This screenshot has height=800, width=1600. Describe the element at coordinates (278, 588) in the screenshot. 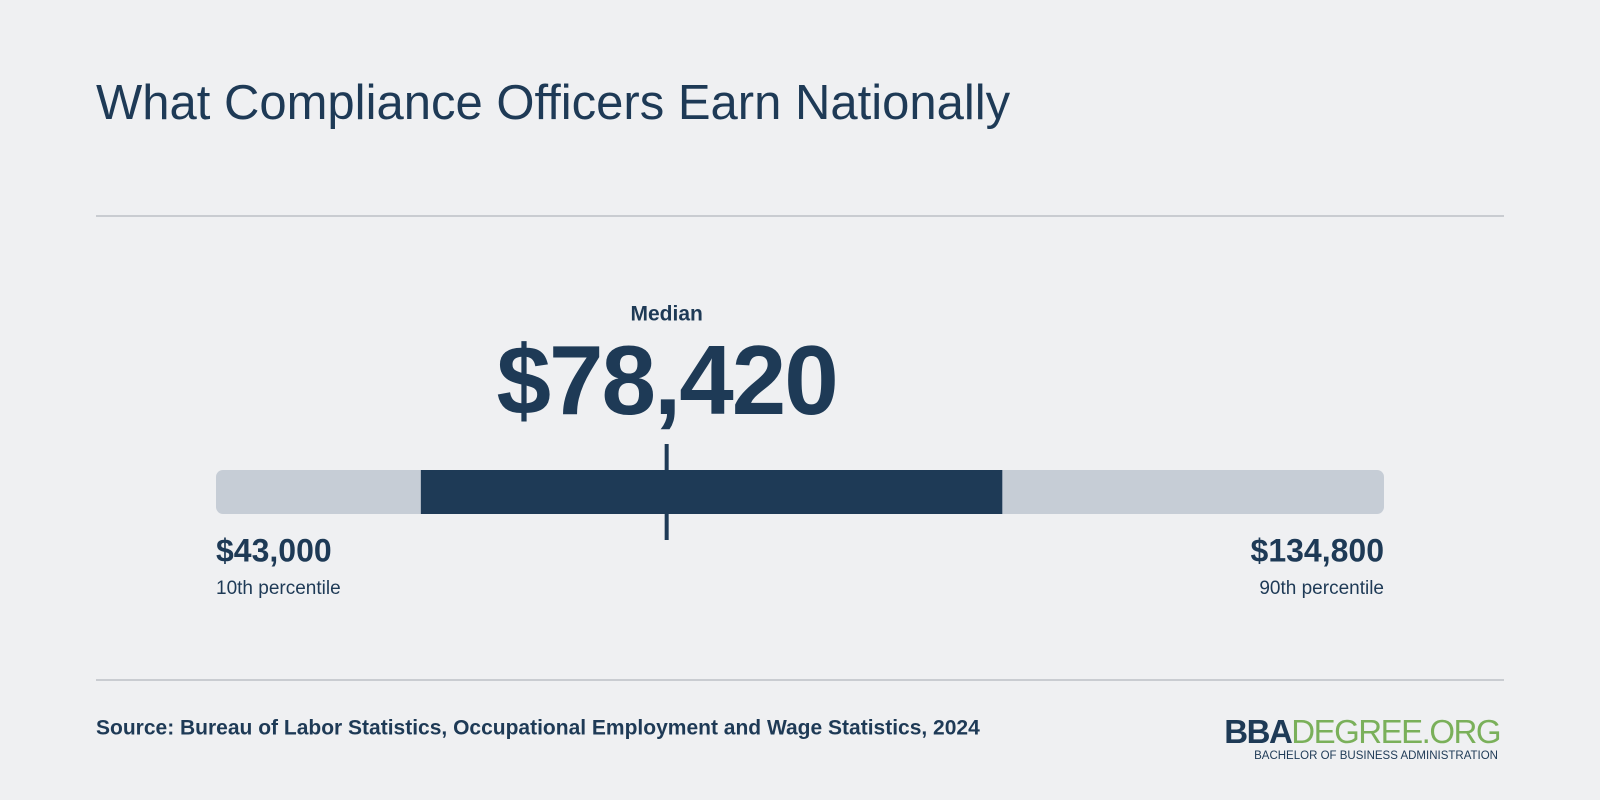

I see `low-label: 10th percentile` at that location.